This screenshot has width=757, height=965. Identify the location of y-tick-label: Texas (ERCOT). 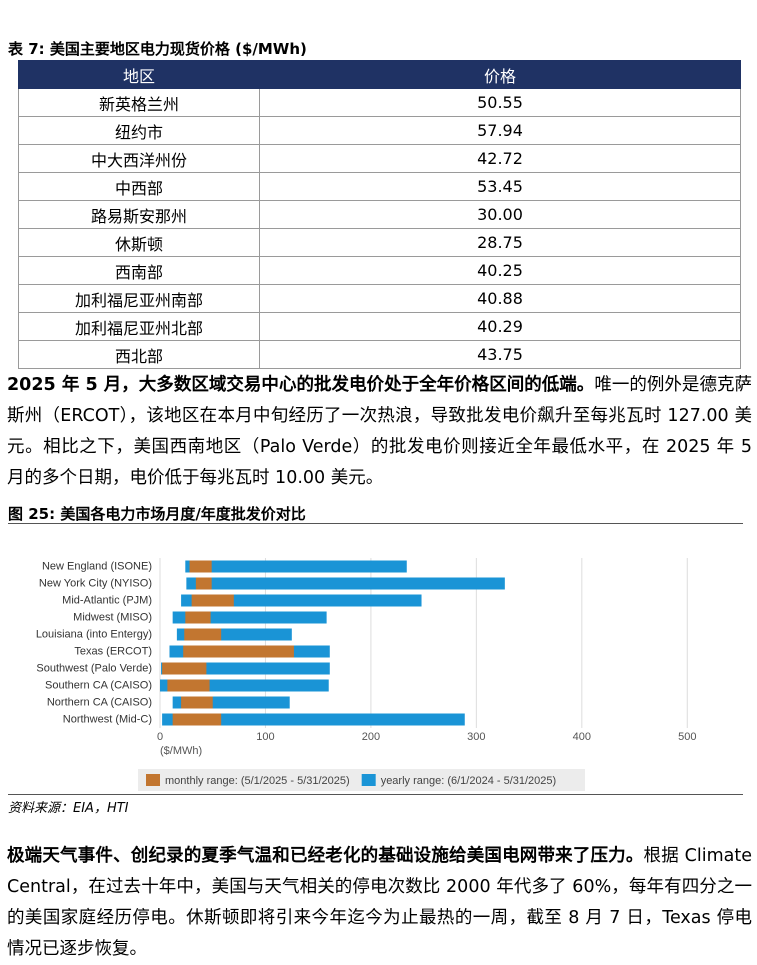
(113, 651).